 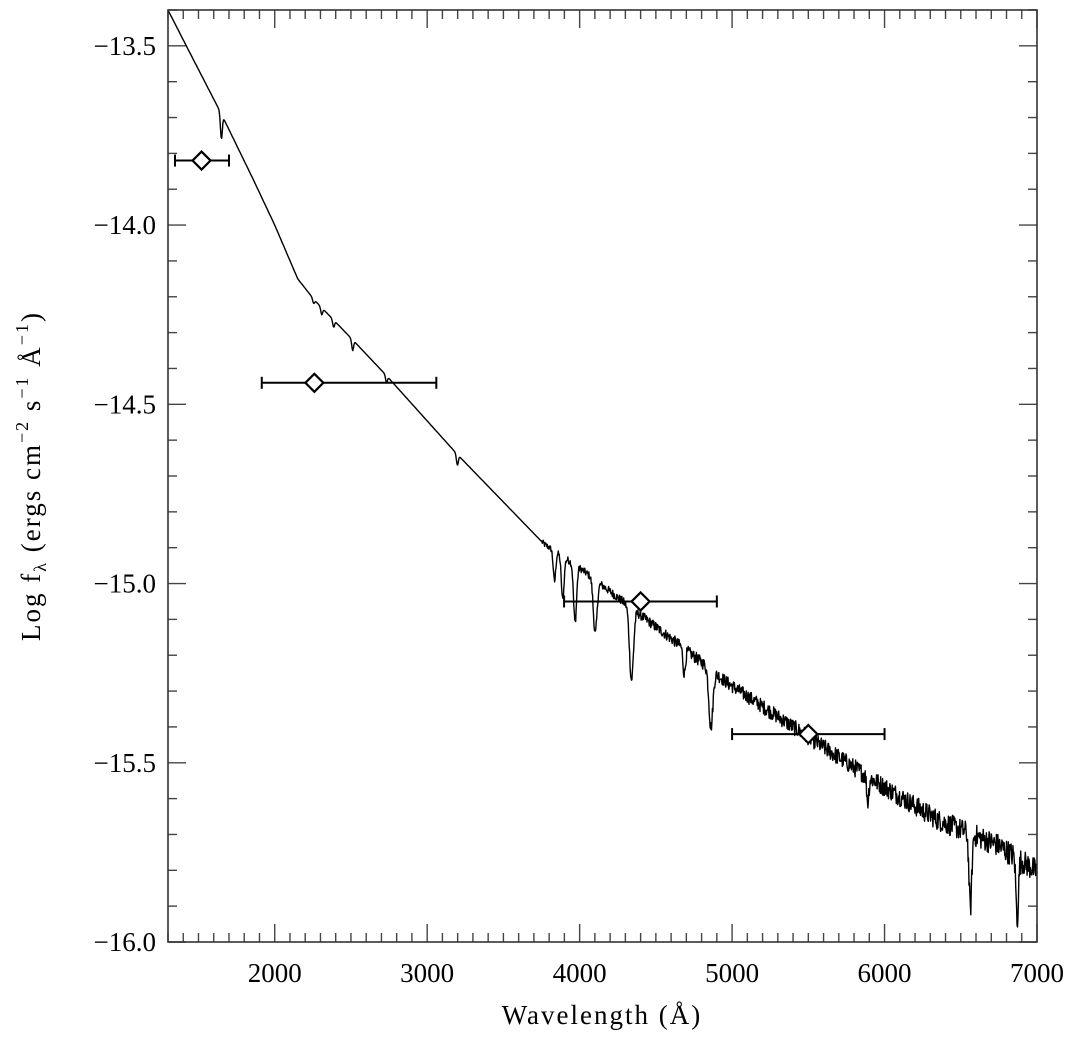 What do you see at coordinates (125, 46) in the screenshot?
I see `y-tick-label: −13.5` at bounding box center [125, 46].